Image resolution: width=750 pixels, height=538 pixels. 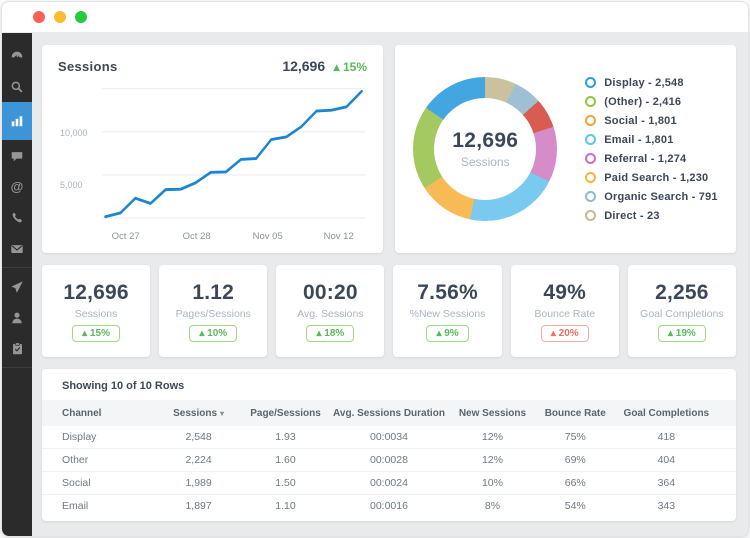 What do you see at coordinates (285, 437) in the screenshot?
I see `cell-page-sessions: 1.93` at bounding box center [285, 437].